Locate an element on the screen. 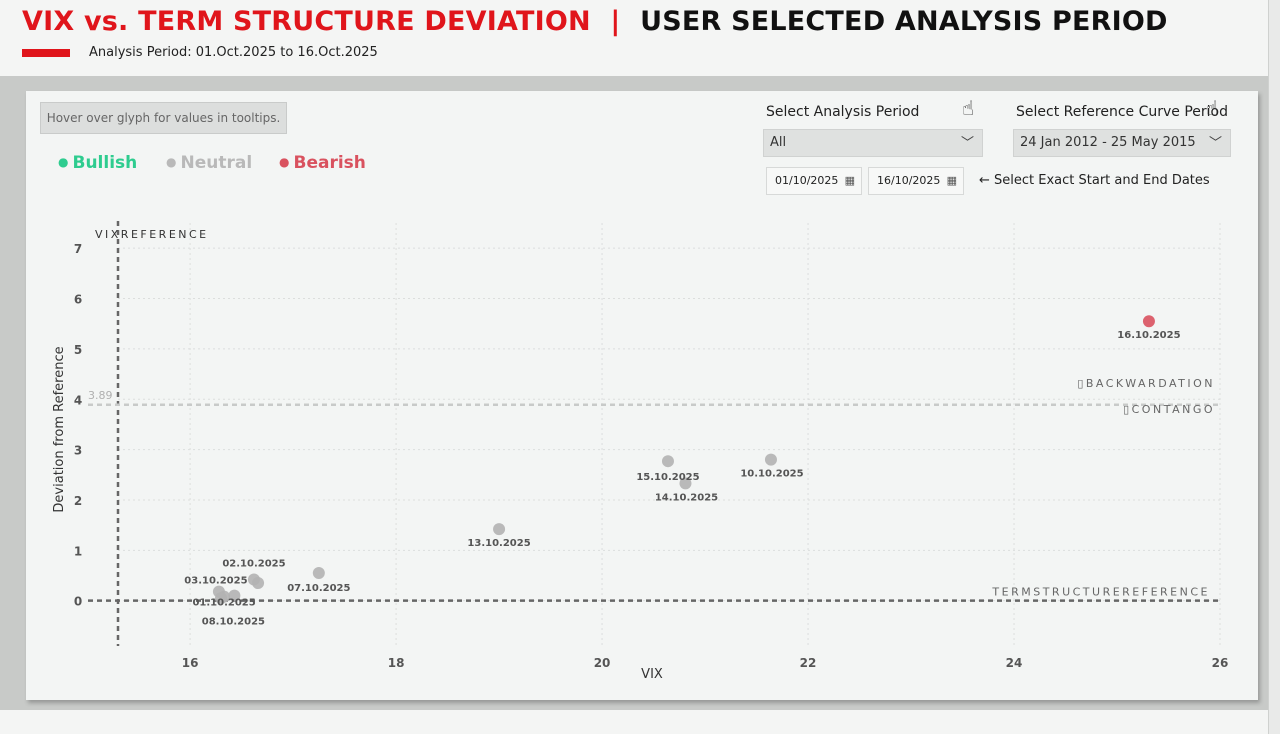  legend-bullish-label: Bullish is located at coordinates (105, 163).